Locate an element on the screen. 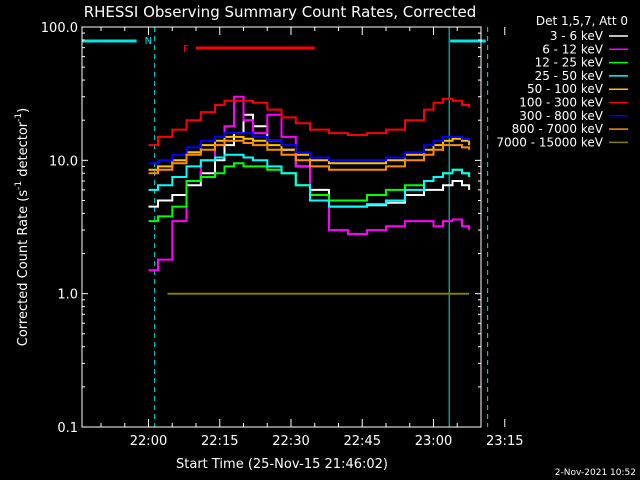 The image size is (640, 480). legend-label: 6 - 12 keV is located at coordinates (573, 49).